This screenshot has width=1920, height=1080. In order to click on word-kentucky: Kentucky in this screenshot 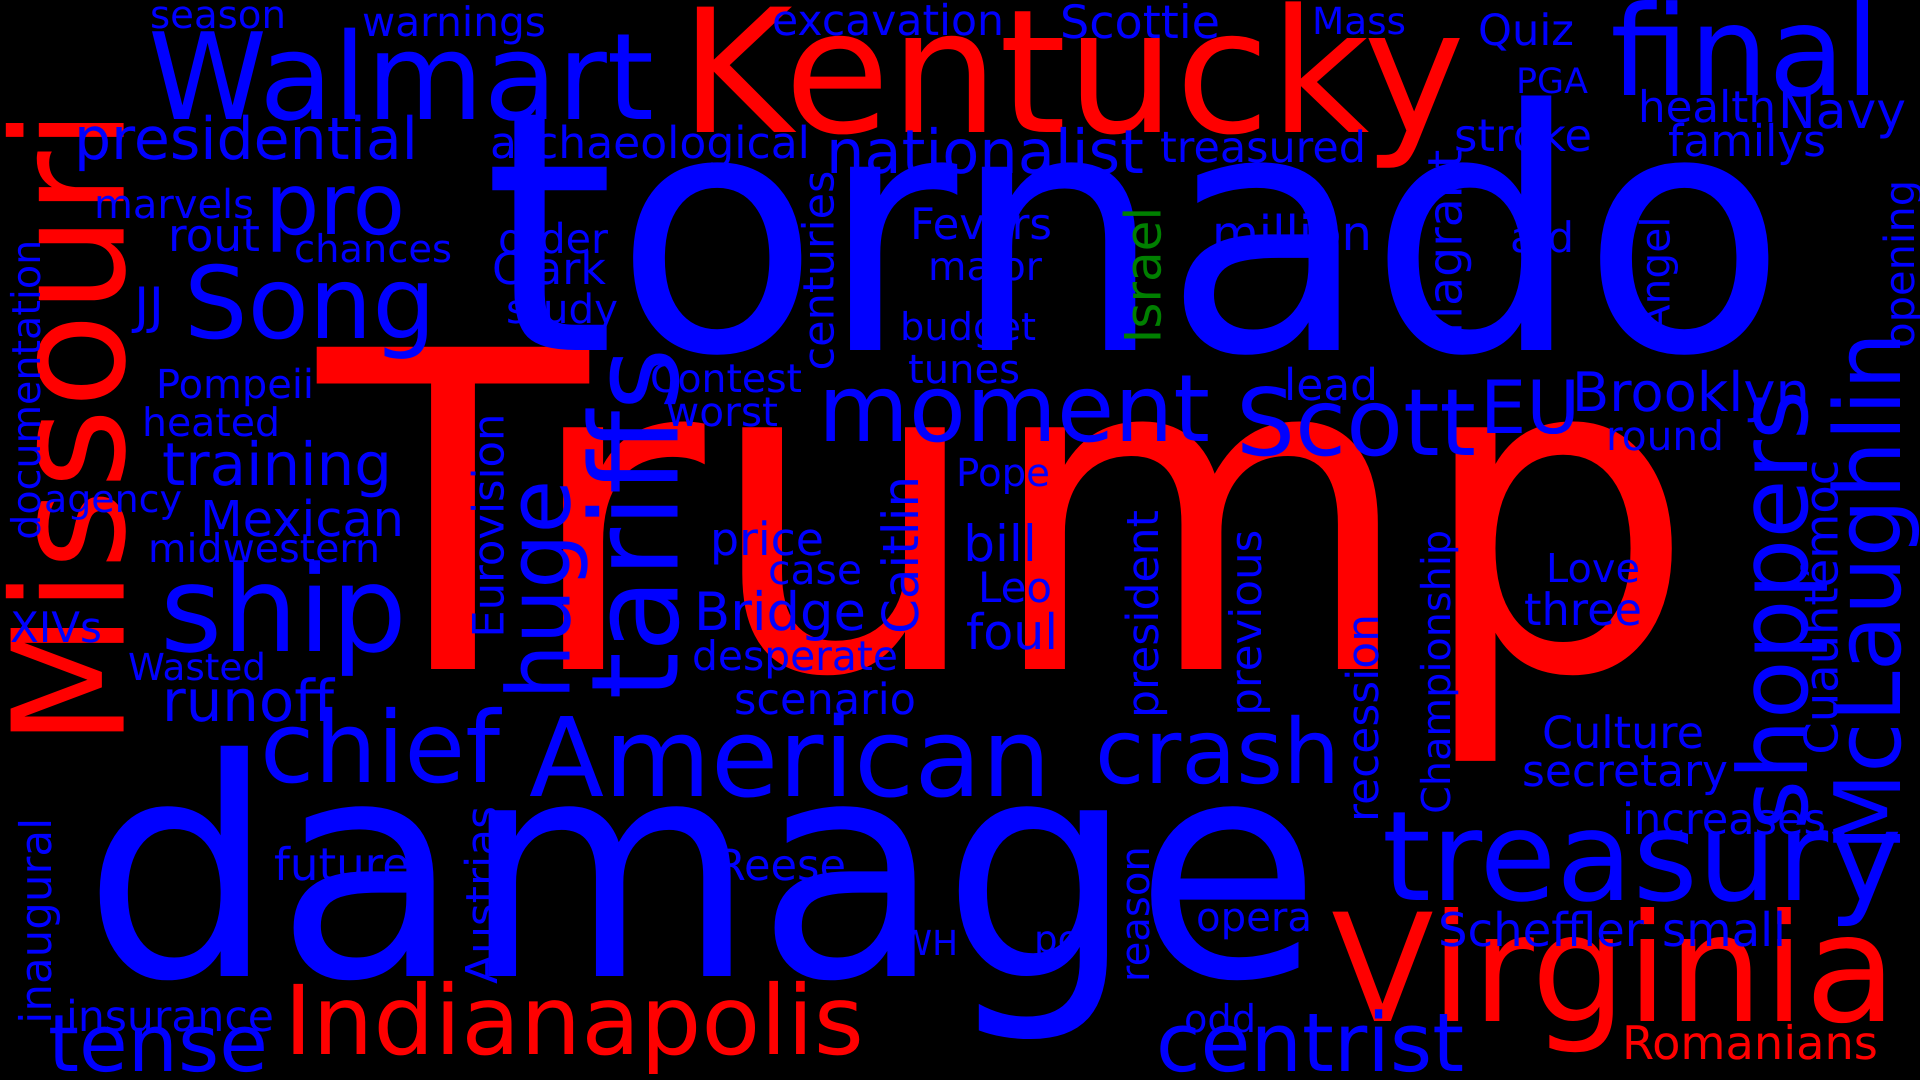, I will do `click(1072, 86)`.